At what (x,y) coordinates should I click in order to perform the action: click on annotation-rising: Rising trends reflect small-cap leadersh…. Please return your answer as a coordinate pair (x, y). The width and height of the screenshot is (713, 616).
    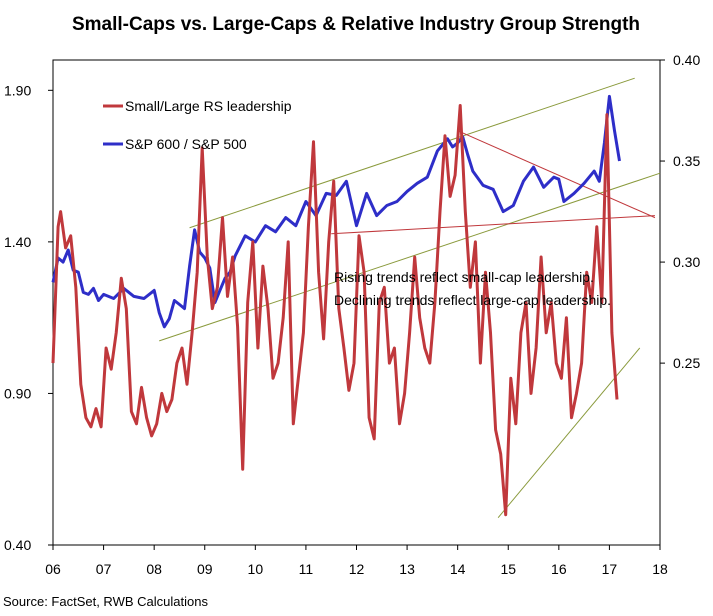
    Looking at the image, I should click on (464, 277).